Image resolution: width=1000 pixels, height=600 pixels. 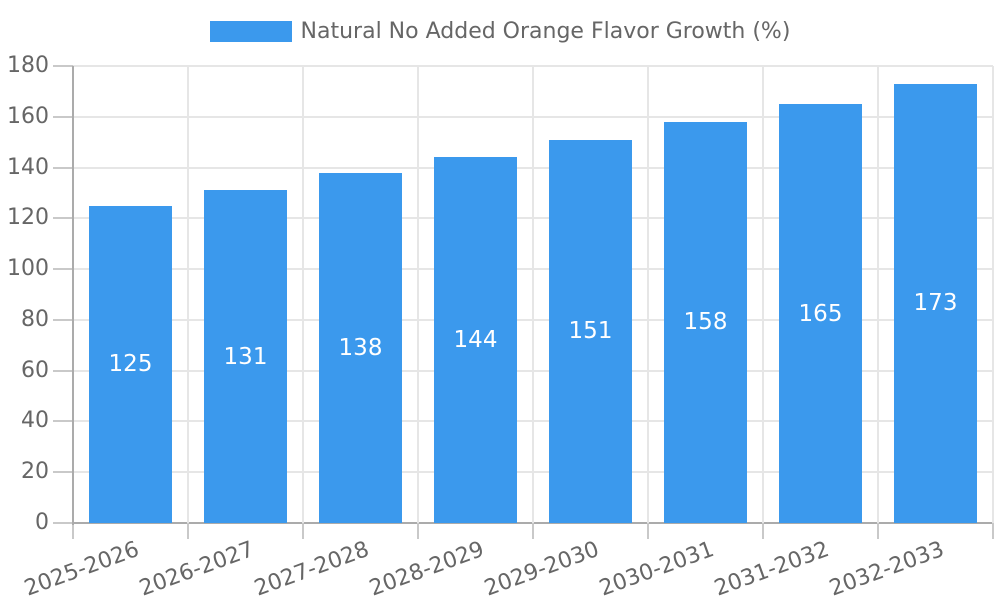 I want to click on y-tick-label: 180, so click(x=28, y=65).